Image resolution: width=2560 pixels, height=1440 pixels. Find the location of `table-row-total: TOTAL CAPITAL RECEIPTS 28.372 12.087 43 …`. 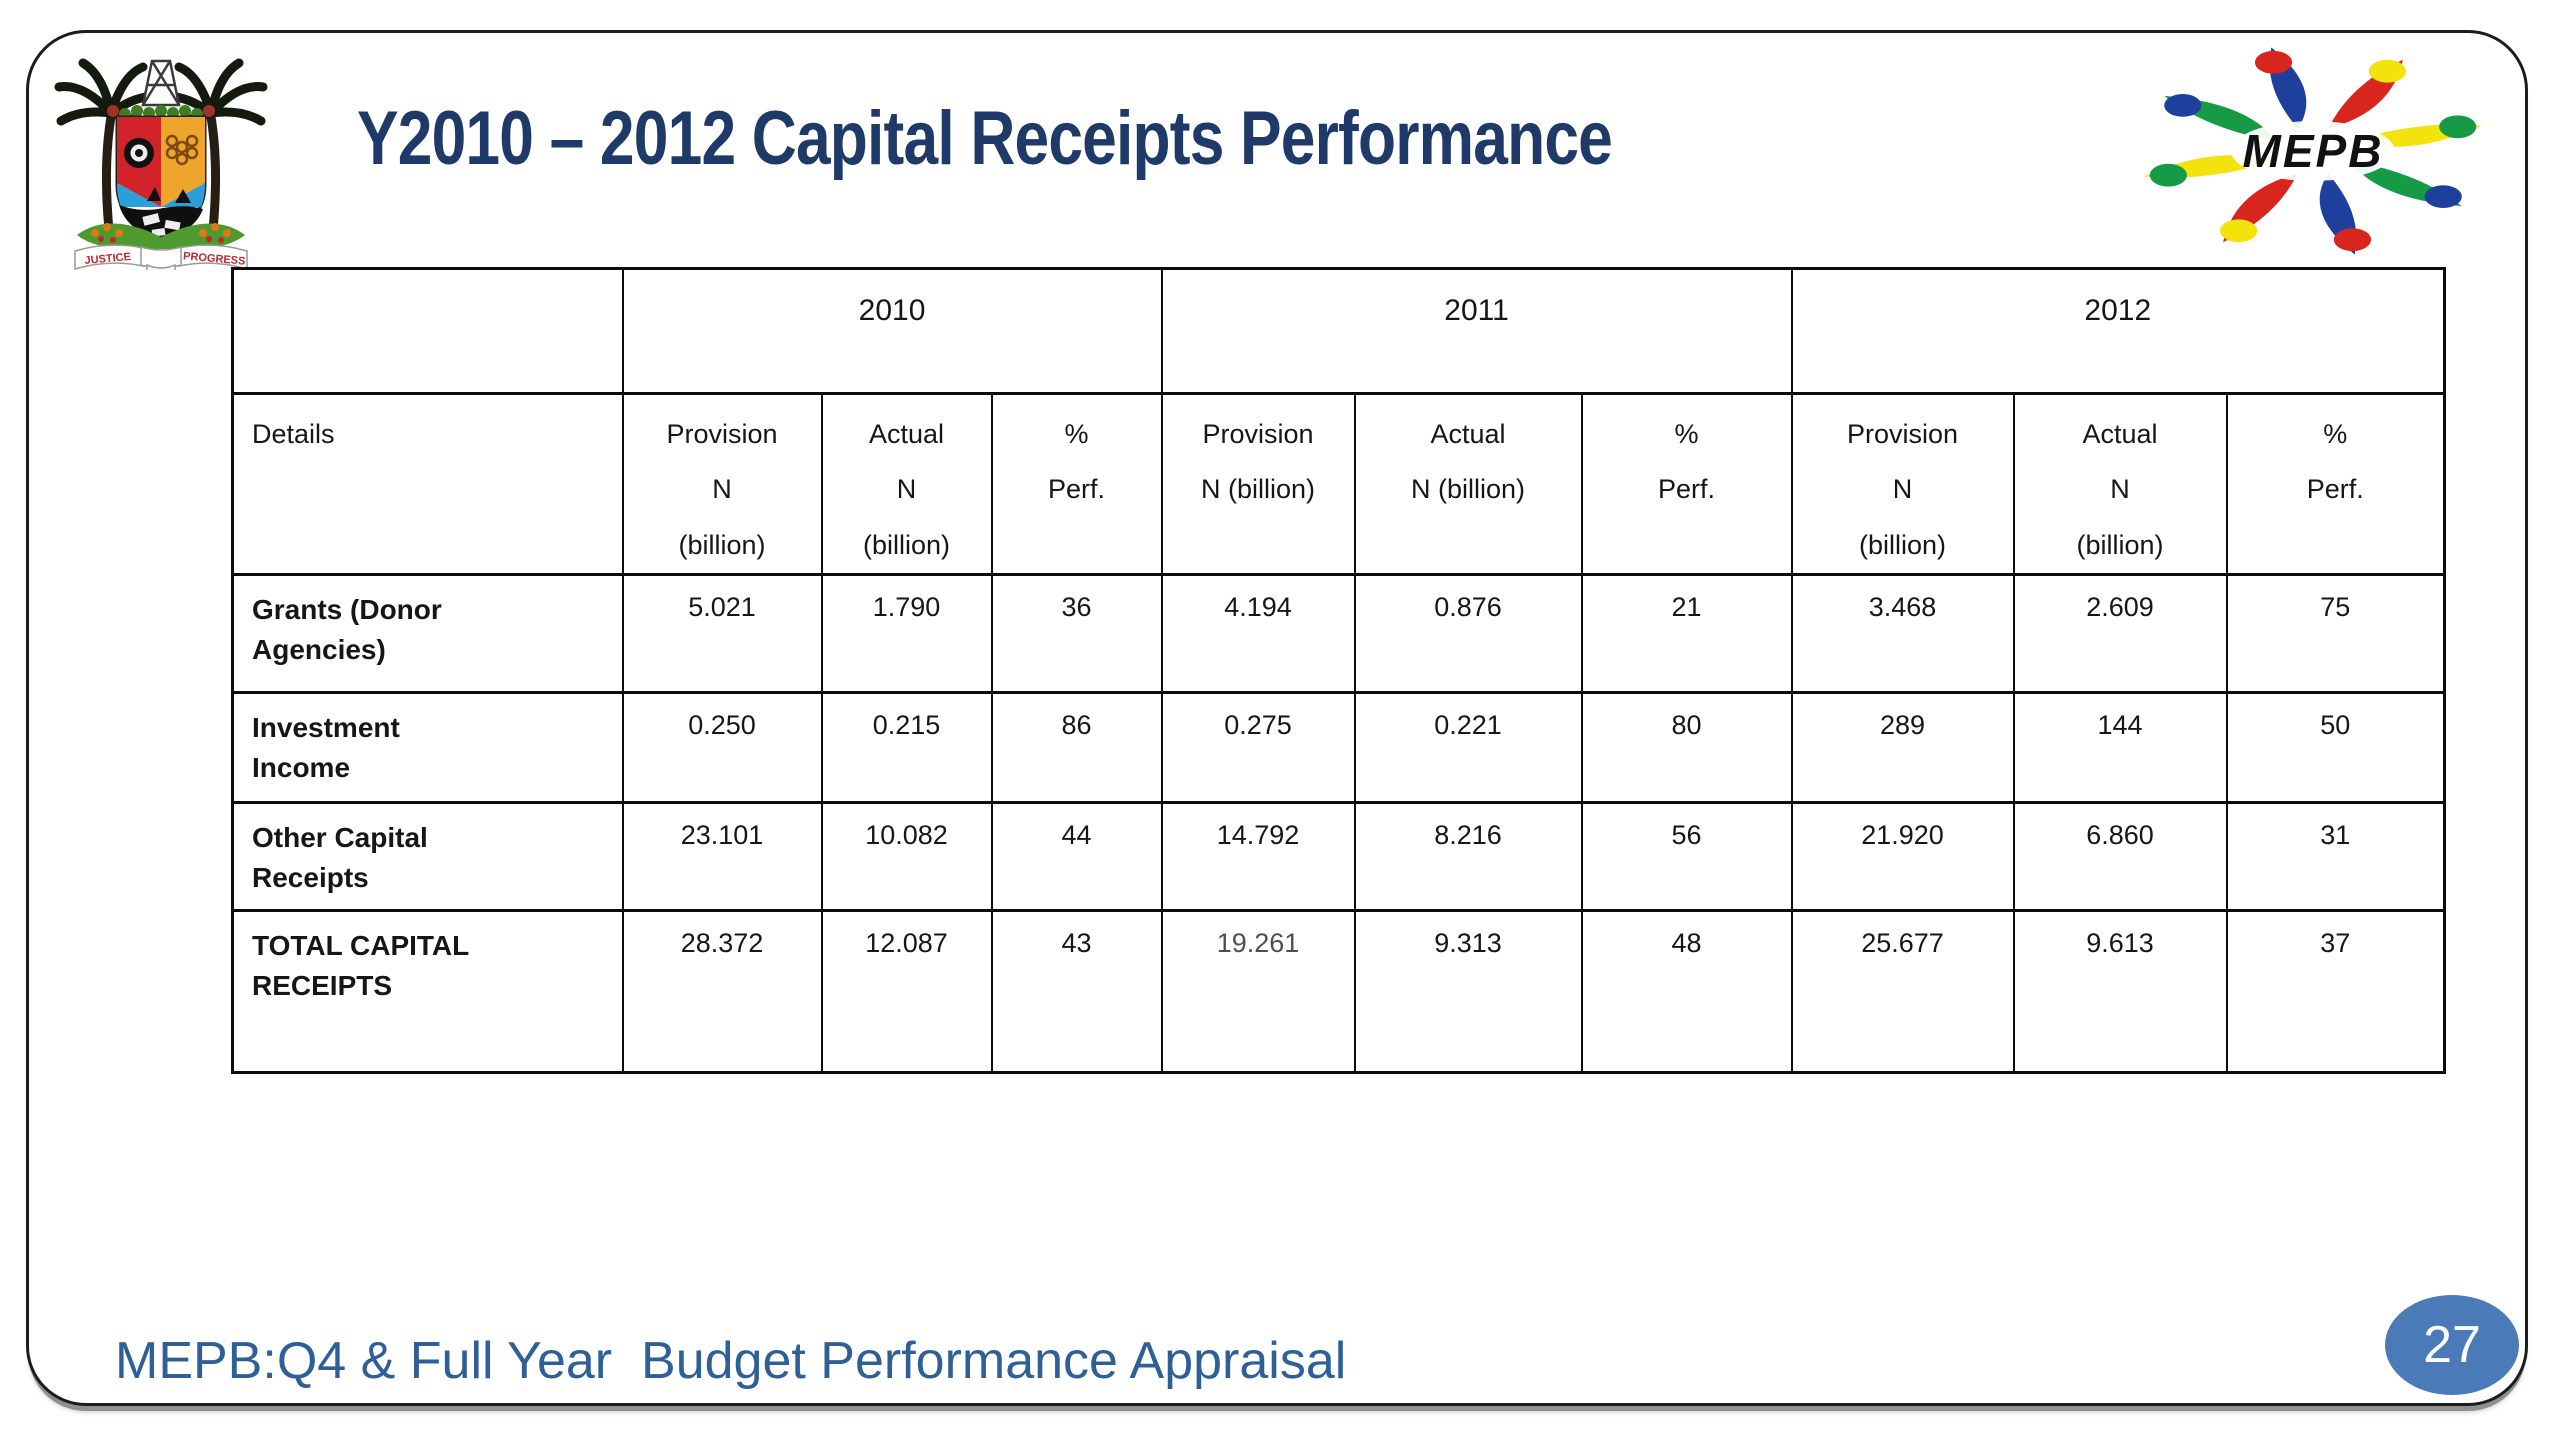

table-row-total: TOTAL CAPITAL RECEIPTS 28.372 12.087 43 … is located at coordinates (1338, 992).